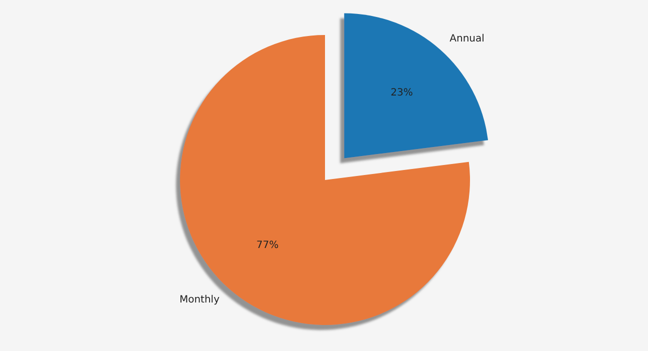  Describe the element at coordinates (467, 38) in the screenshot. I see `slice-label: Annual` at that location.